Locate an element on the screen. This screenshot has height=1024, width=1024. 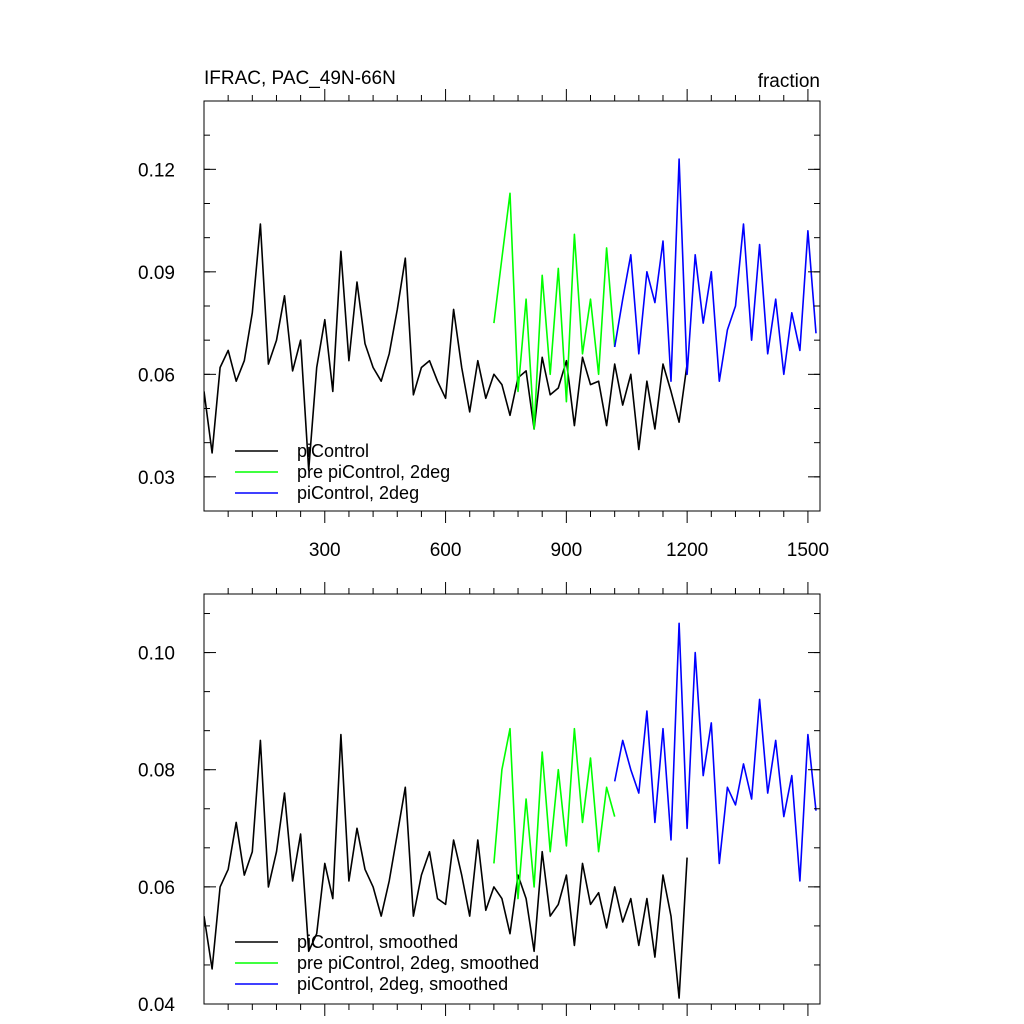
x-tick-label: 300 is located at coordinates (325, 550).